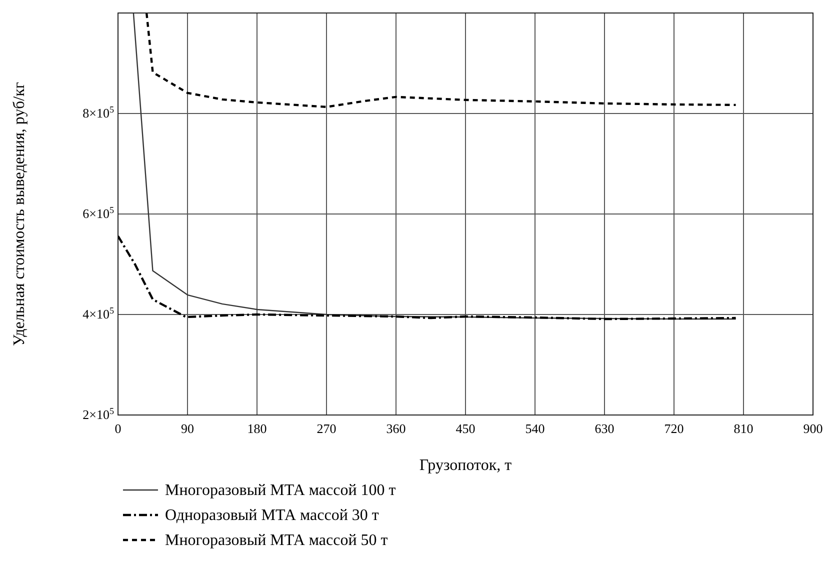 The width and height of the screenshot is (826, 575). Describe the element at coordinates (465, 465) in the screenshot. I see `x-axis-title: Грузопоток, т` at that location.